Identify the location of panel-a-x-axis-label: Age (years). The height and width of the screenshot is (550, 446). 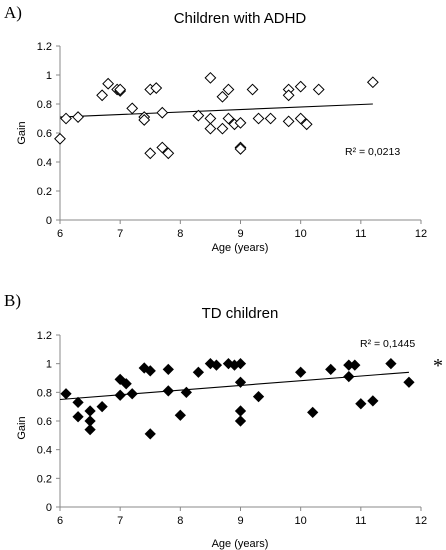
(240, 248).